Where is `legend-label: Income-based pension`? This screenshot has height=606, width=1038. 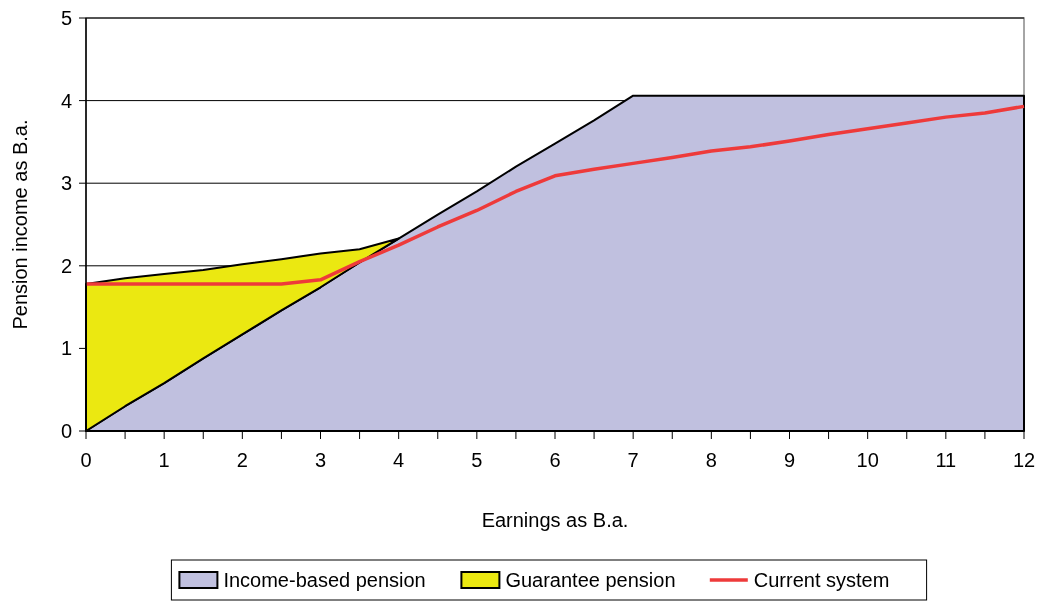 legend-label: Income-based pension is located at coordinates (324, 580).